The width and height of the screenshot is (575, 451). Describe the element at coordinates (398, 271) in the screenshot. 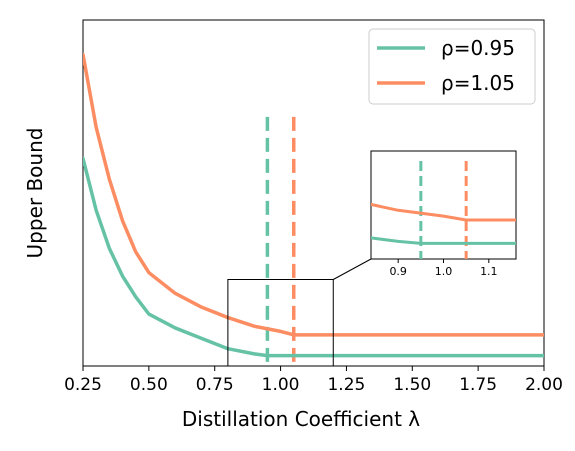

I see `inset-x-tick-label: 0.9` at that location.